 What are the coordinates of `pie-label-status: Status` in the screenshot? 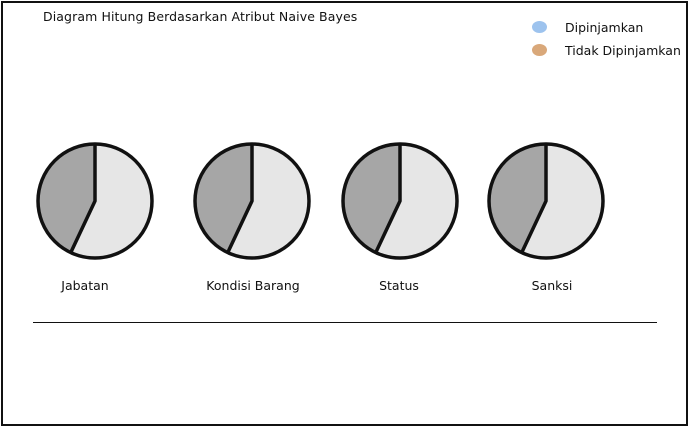 It's located at (399, 285).